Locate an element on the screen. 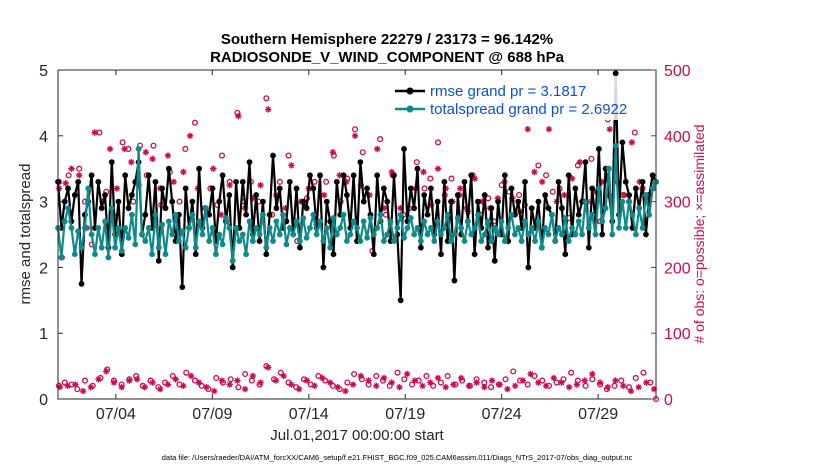  y-left-tick-label: 5 is located at coordinates (43, 71).